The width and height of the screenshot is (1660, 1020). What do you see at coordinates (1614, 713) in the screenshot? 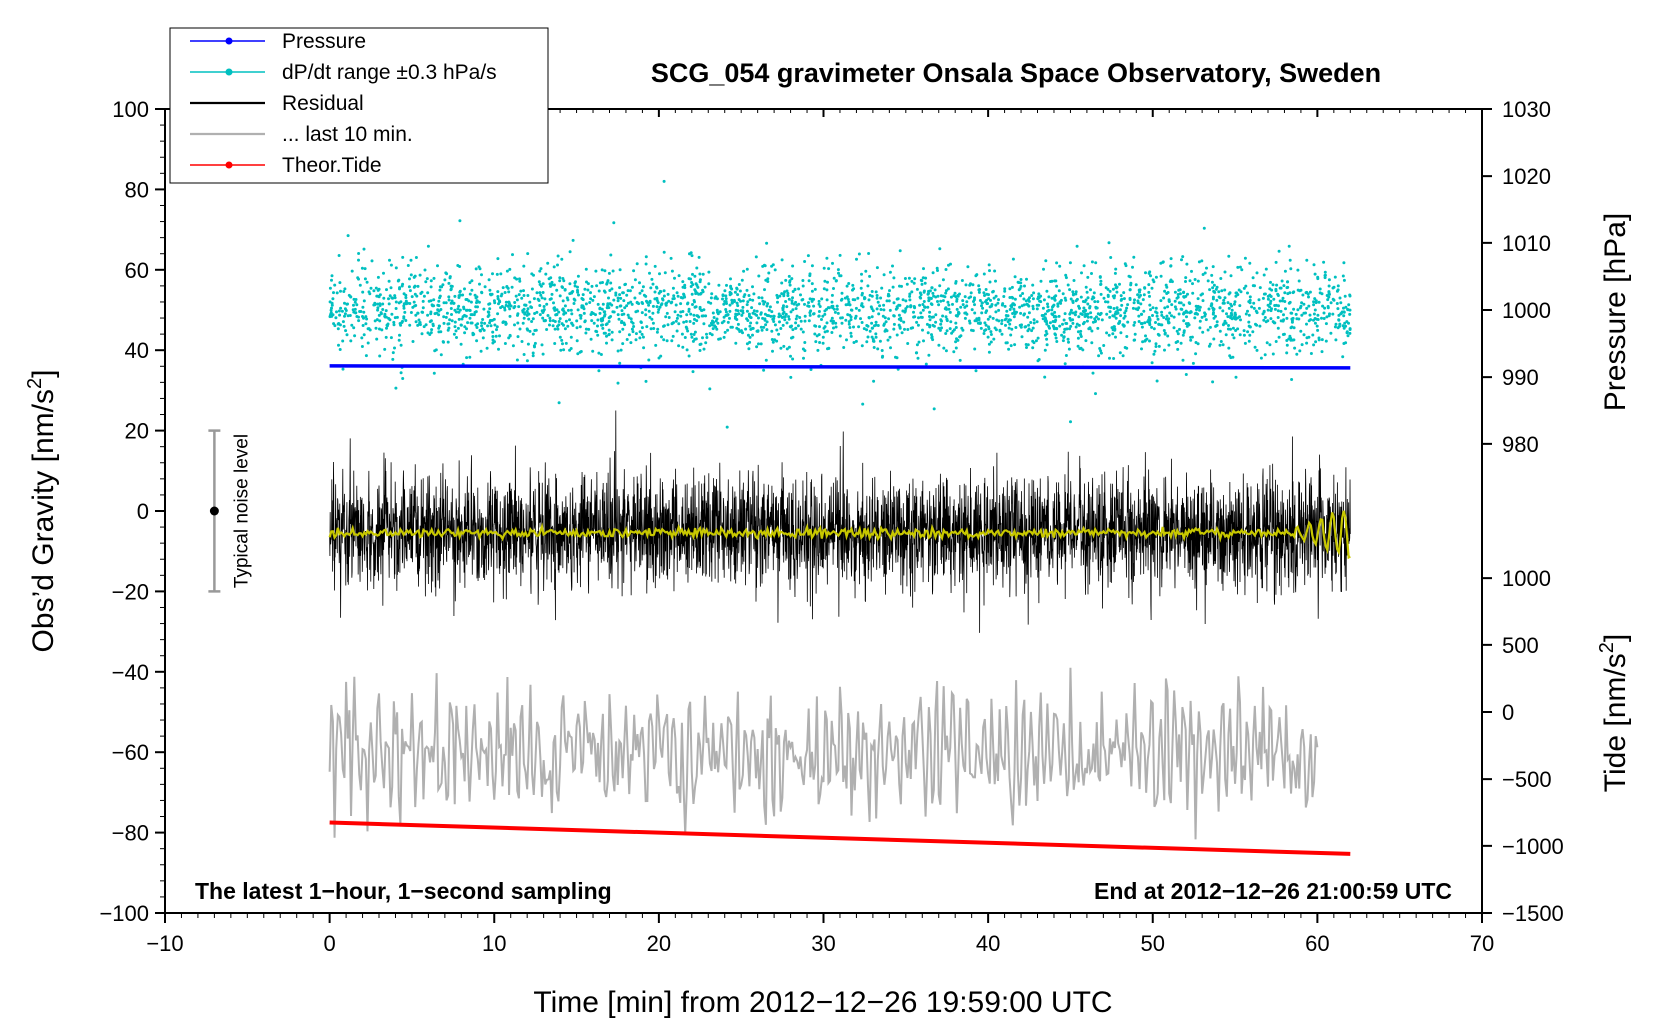
I see `y-axis-title-tide: Tide [nm/s2]` at bounding box center [1614, 713].